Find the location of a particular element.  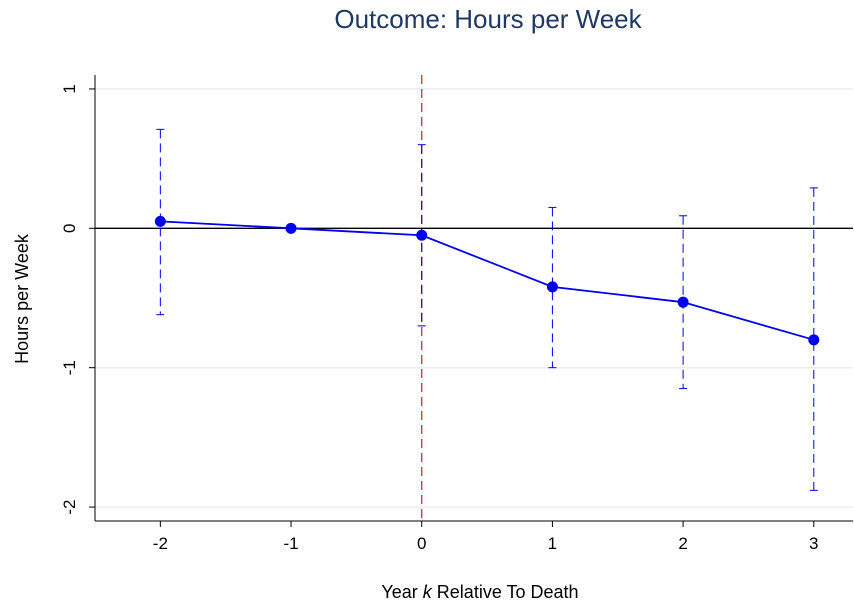

y-tick-label: -1 is located at coordinates (69, 367).